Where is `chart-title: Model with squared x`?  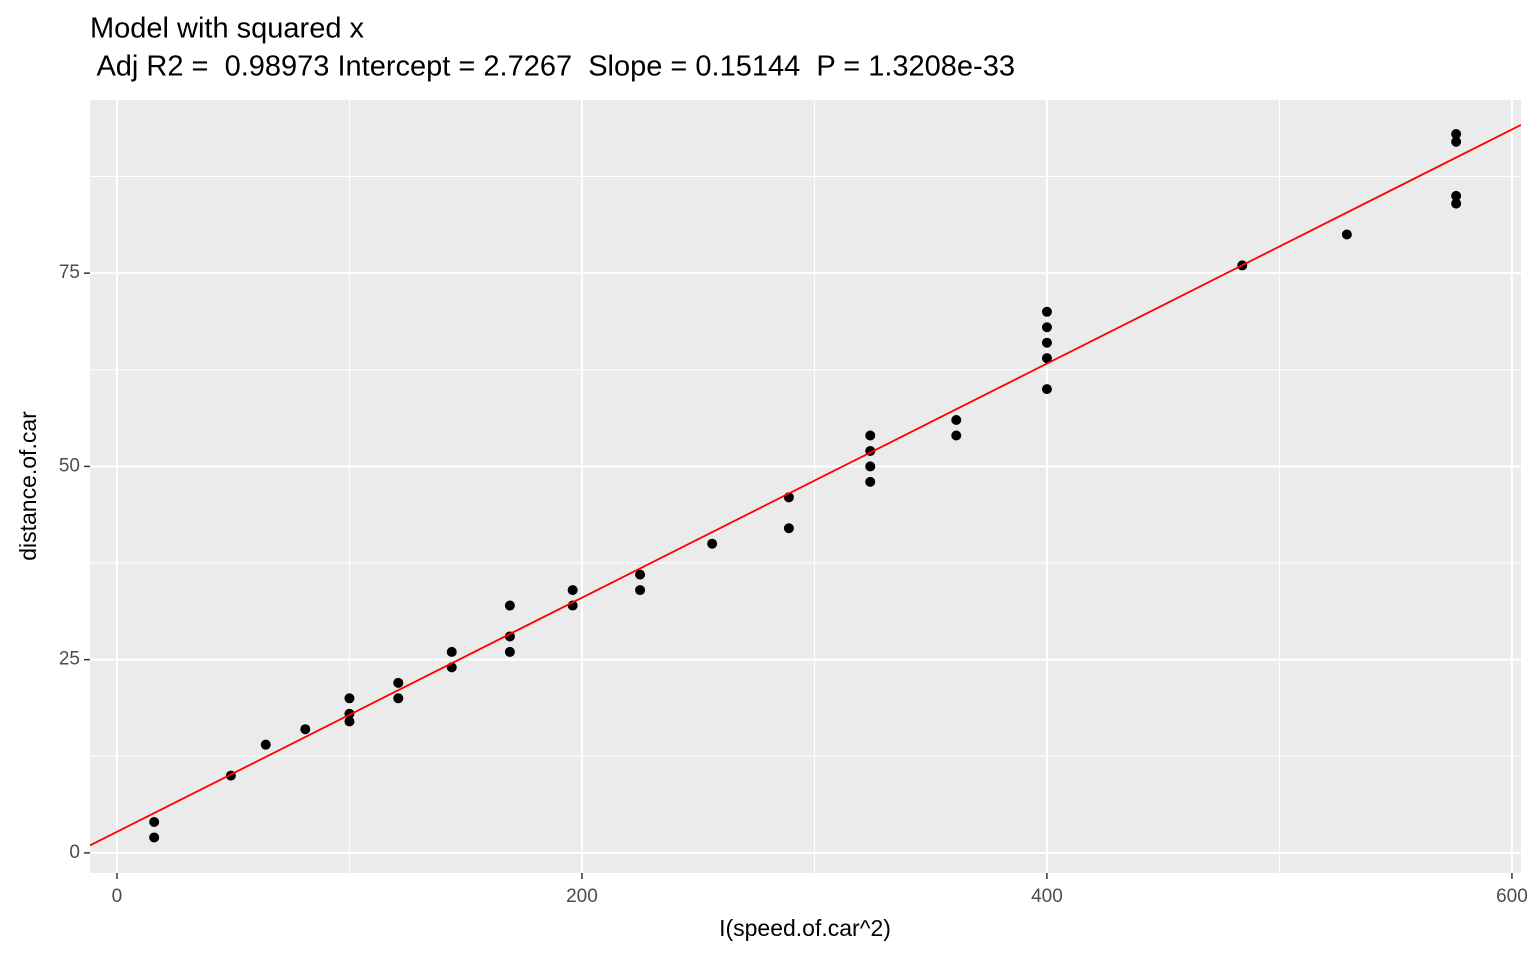
chart-title: Model with squared x is located at coordinates (227, 29).